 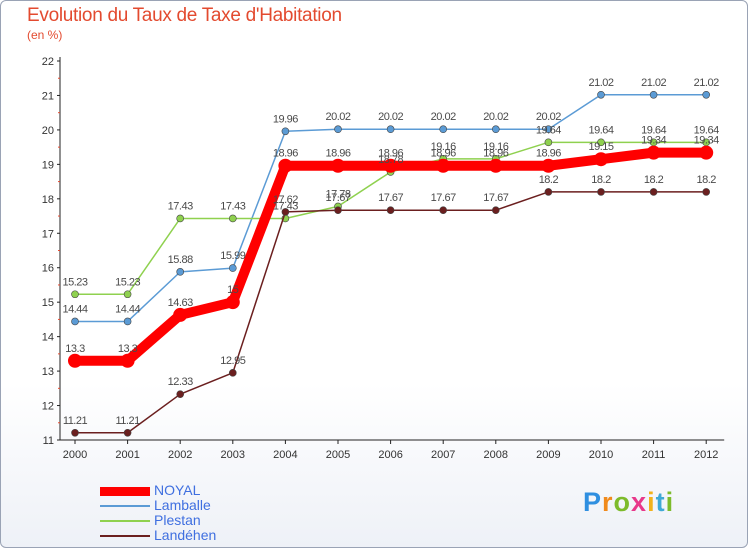 What do you see at coordinates (45, 35) in the screenshot?
I see `chart-subtitle: (en %)` at bounding box center [45, 35].